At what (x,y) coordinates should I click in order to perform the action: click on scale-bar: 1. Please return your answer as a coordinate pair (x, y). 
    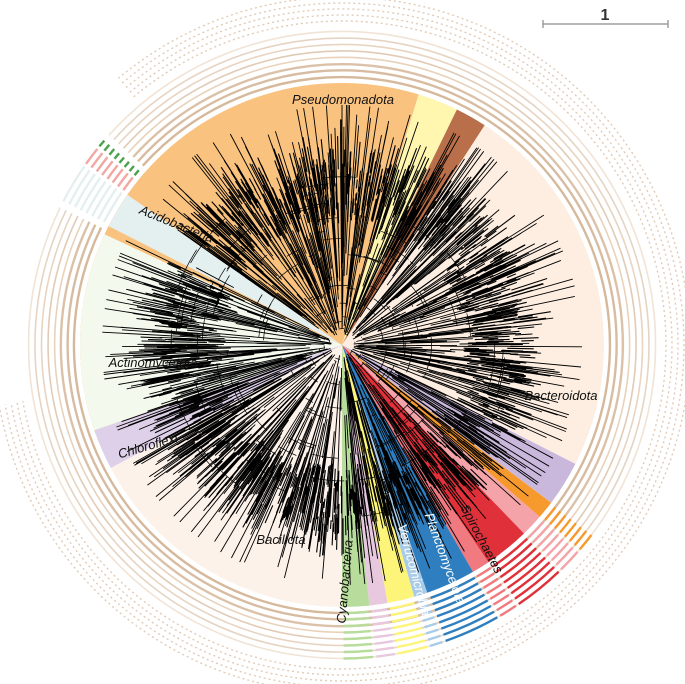
    Looking at the image, I should click on (605, 17).